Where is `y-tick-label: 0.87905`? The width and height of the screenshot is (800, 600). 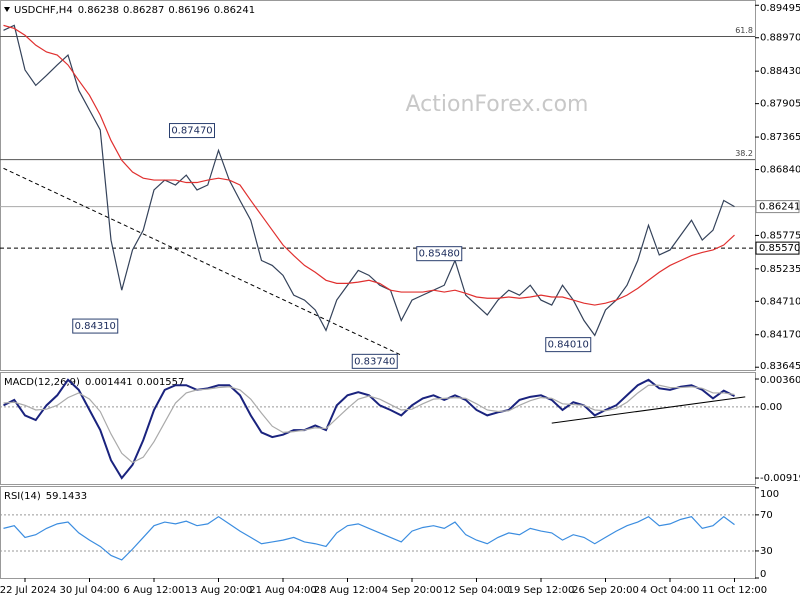 y-tick-label: 0.87905 is located at coordinates (780, 104).